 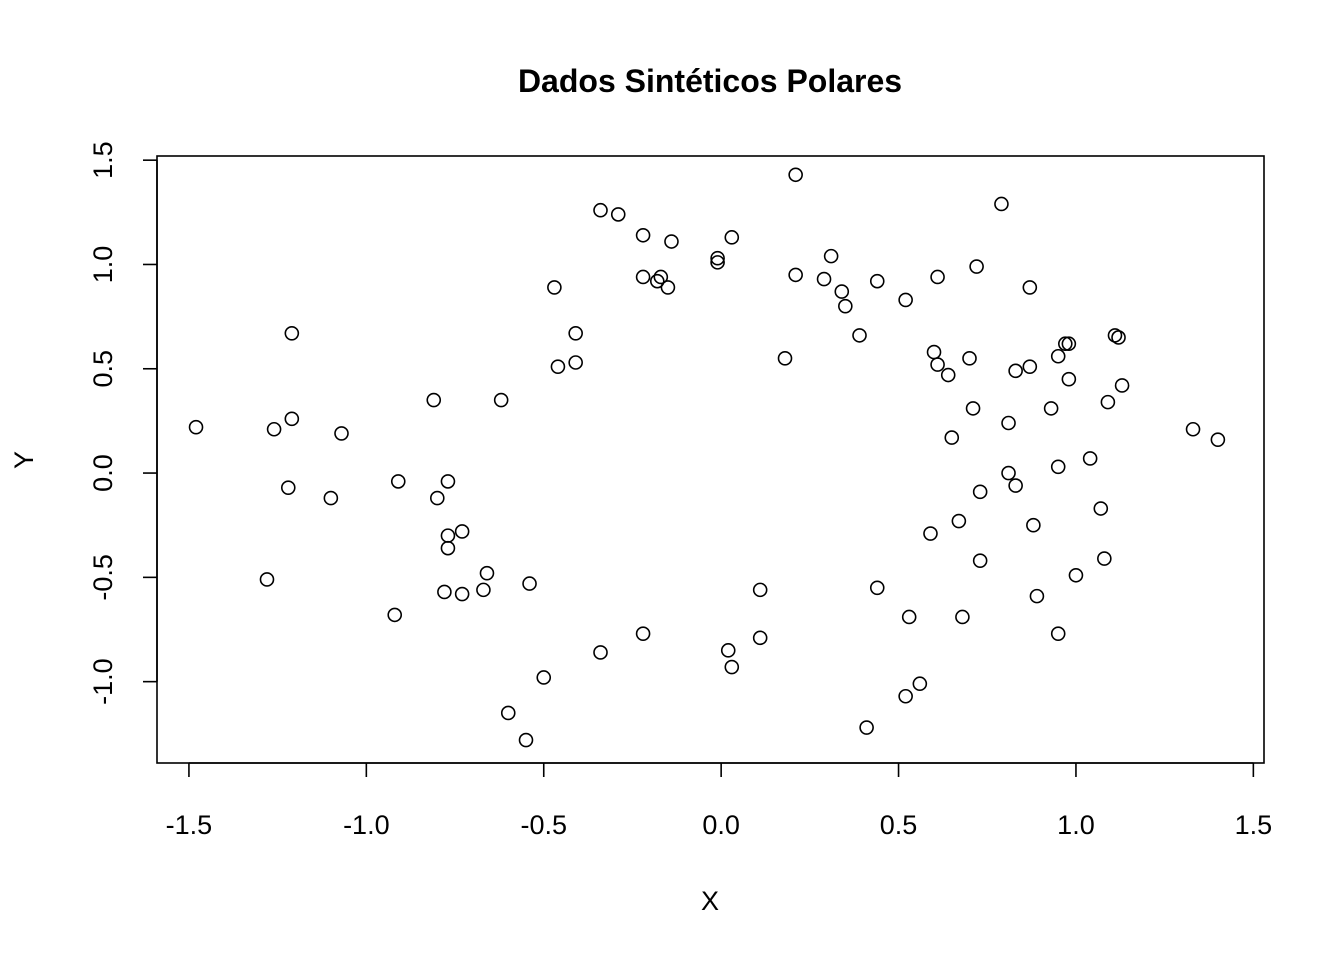 I want to click on x-tick-label: 1.5, so click(x=1254, y=825).